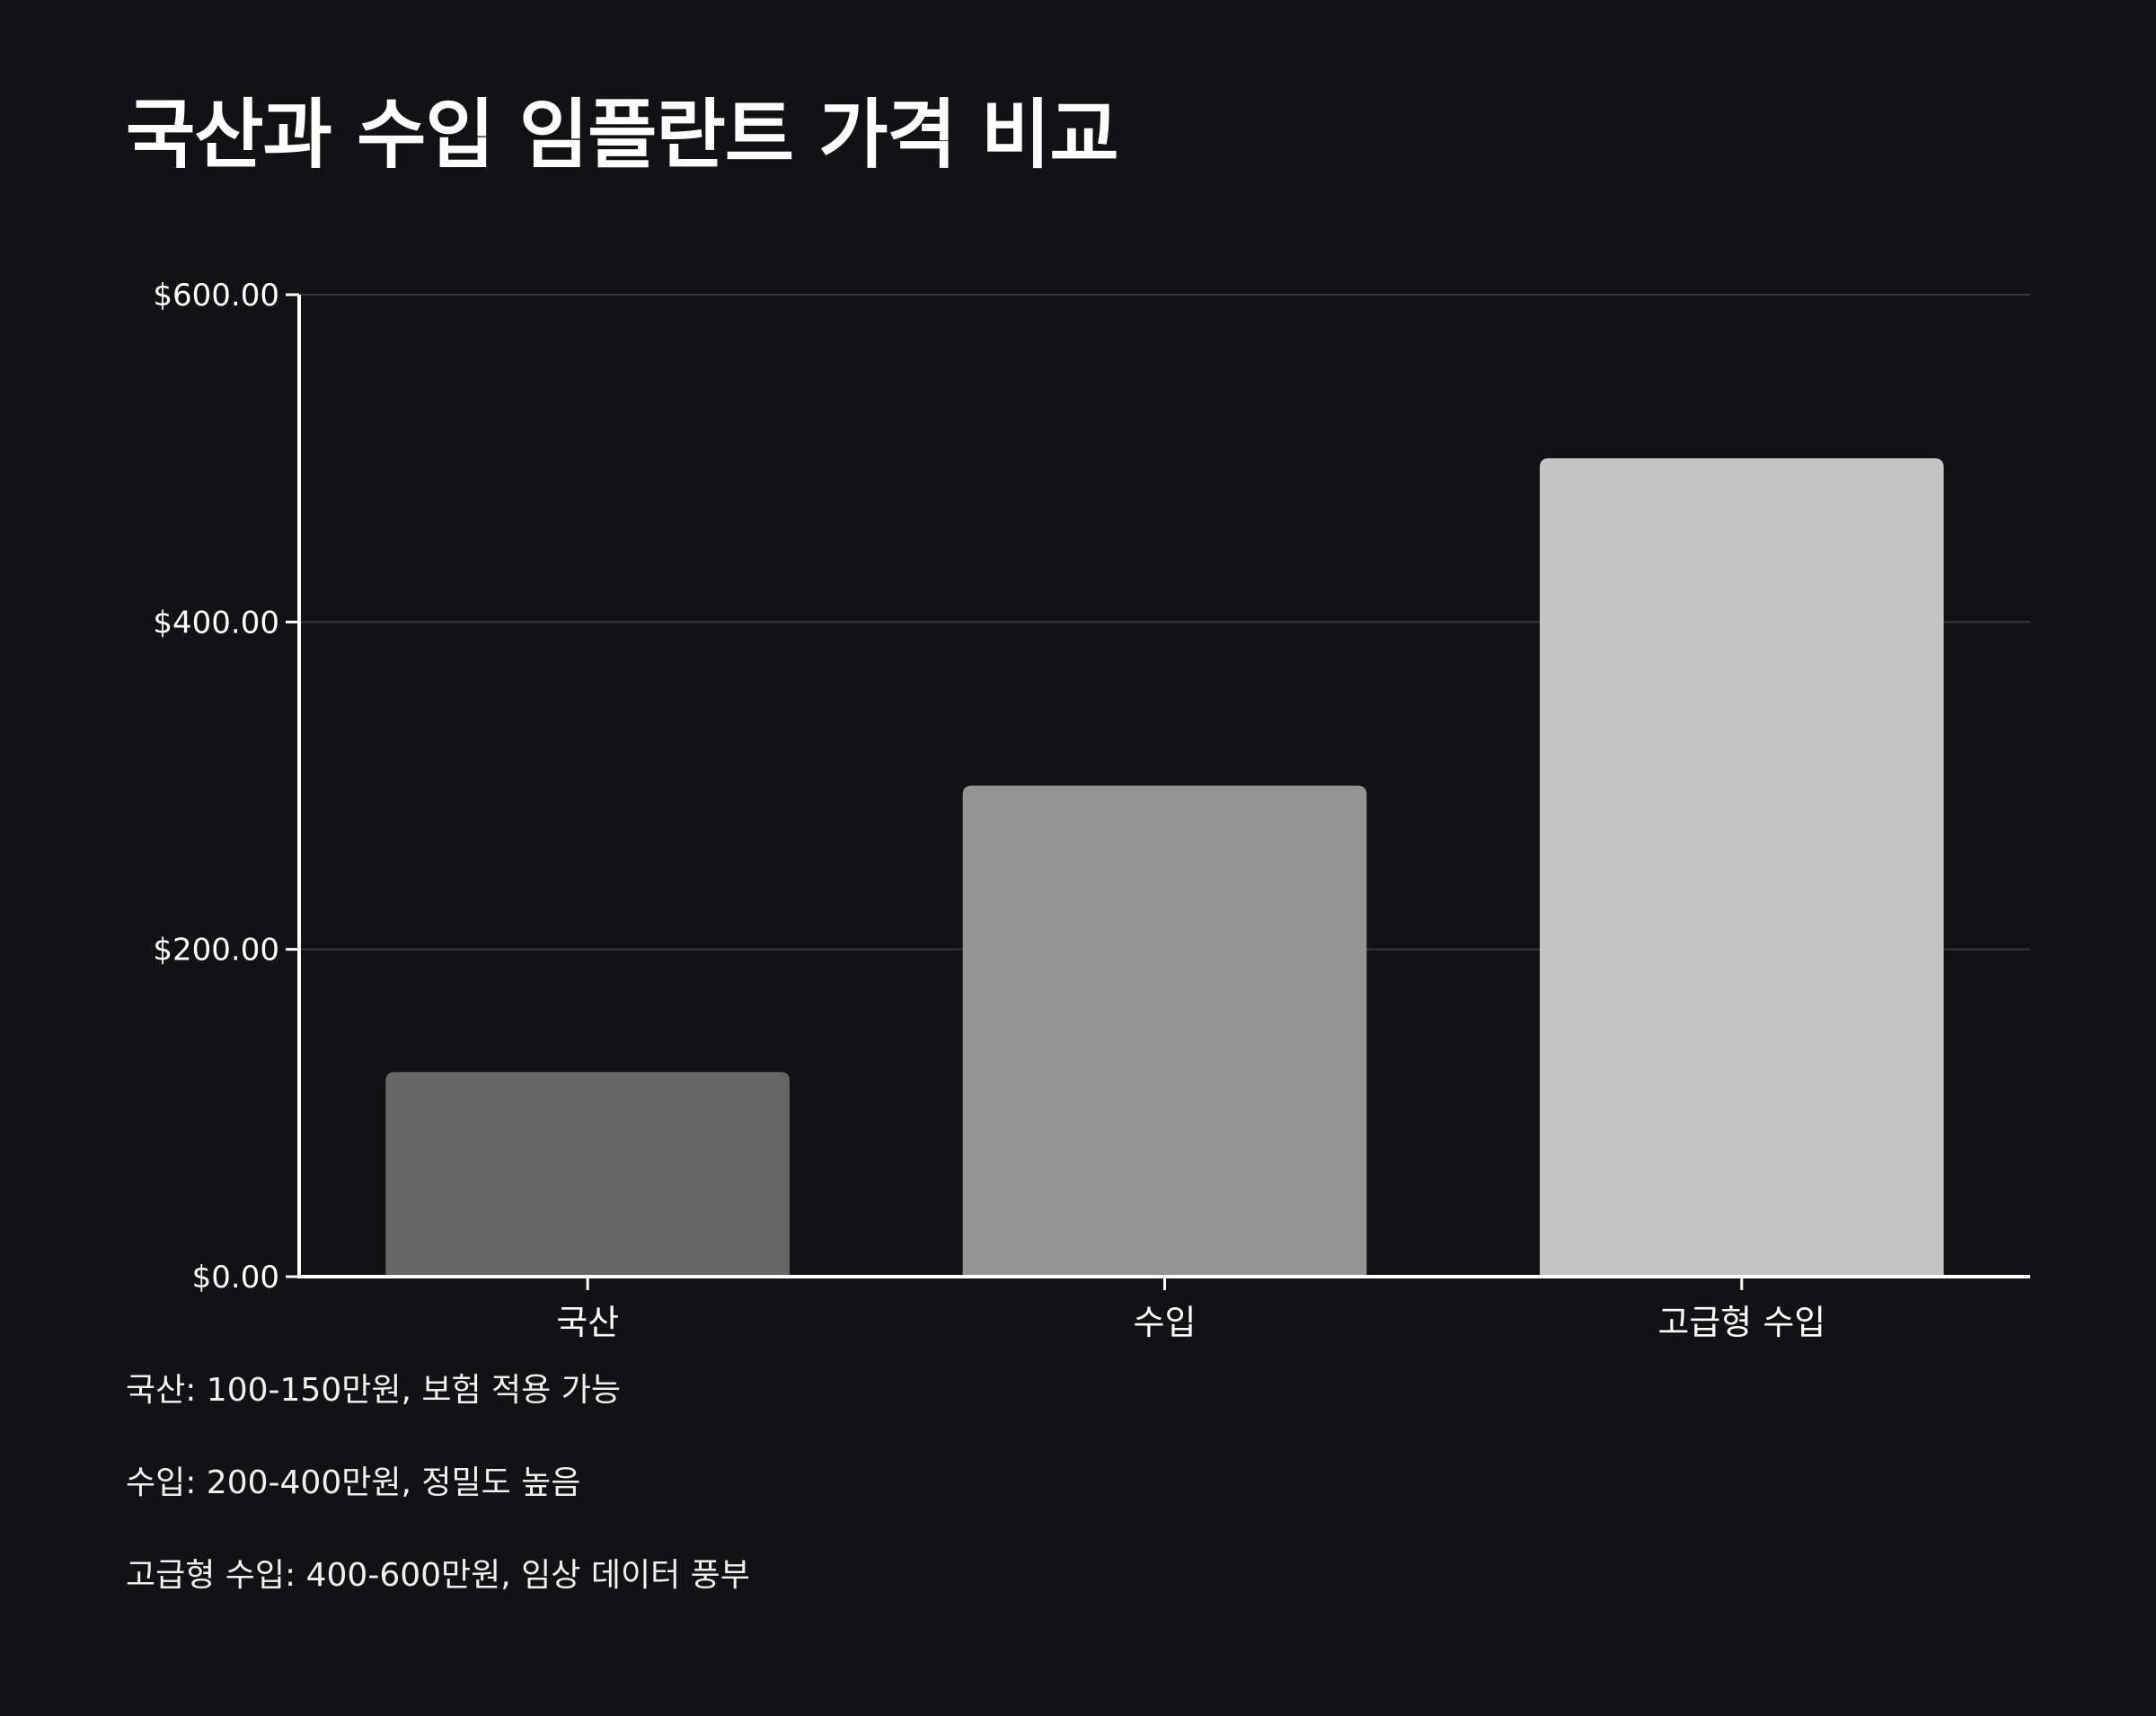 This screenshot has height=1716, width=2156. What do you see at coordinates (622, 135) in the screenshot?
I see `page-title: 국산과 수입 임플란트 가격 비교` at bounding box center [622, 135].